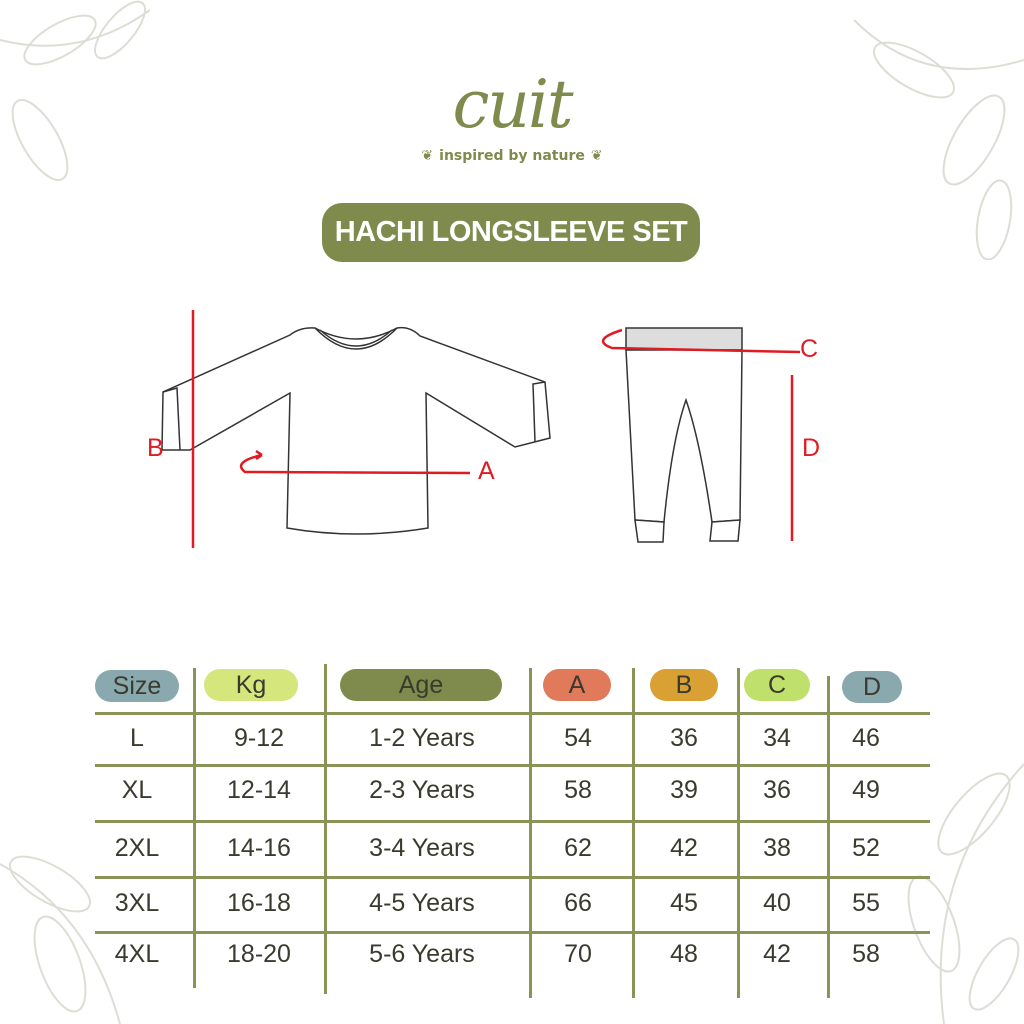  I want to click on table-cell-d: 49, so click(866, 790).